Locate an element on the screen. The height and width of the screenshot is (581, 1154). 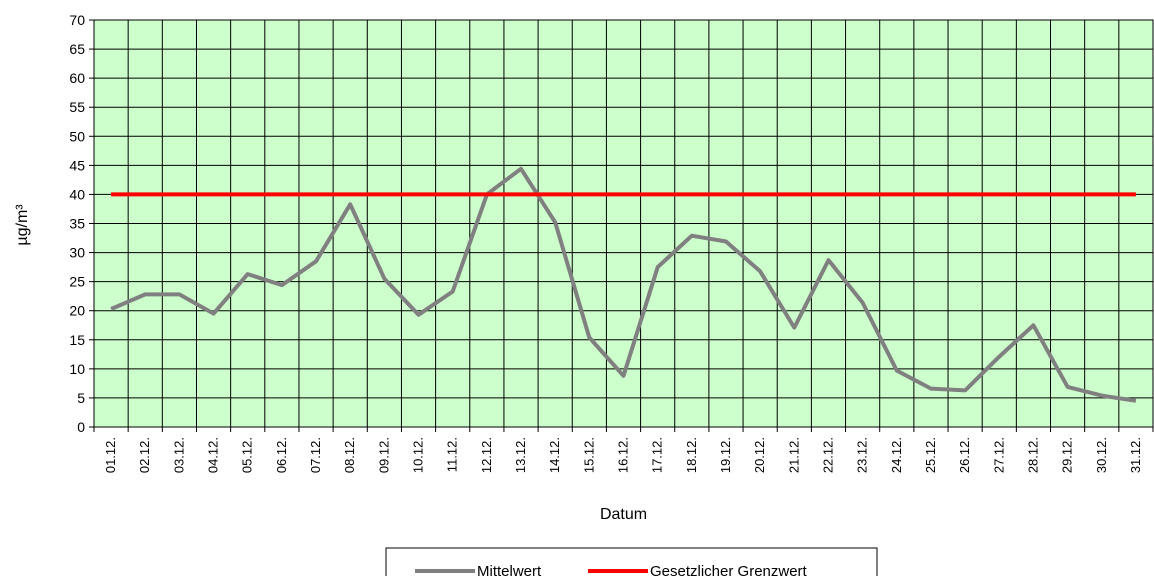
x-axis-label: Datum is located at coordinates (623, 514).